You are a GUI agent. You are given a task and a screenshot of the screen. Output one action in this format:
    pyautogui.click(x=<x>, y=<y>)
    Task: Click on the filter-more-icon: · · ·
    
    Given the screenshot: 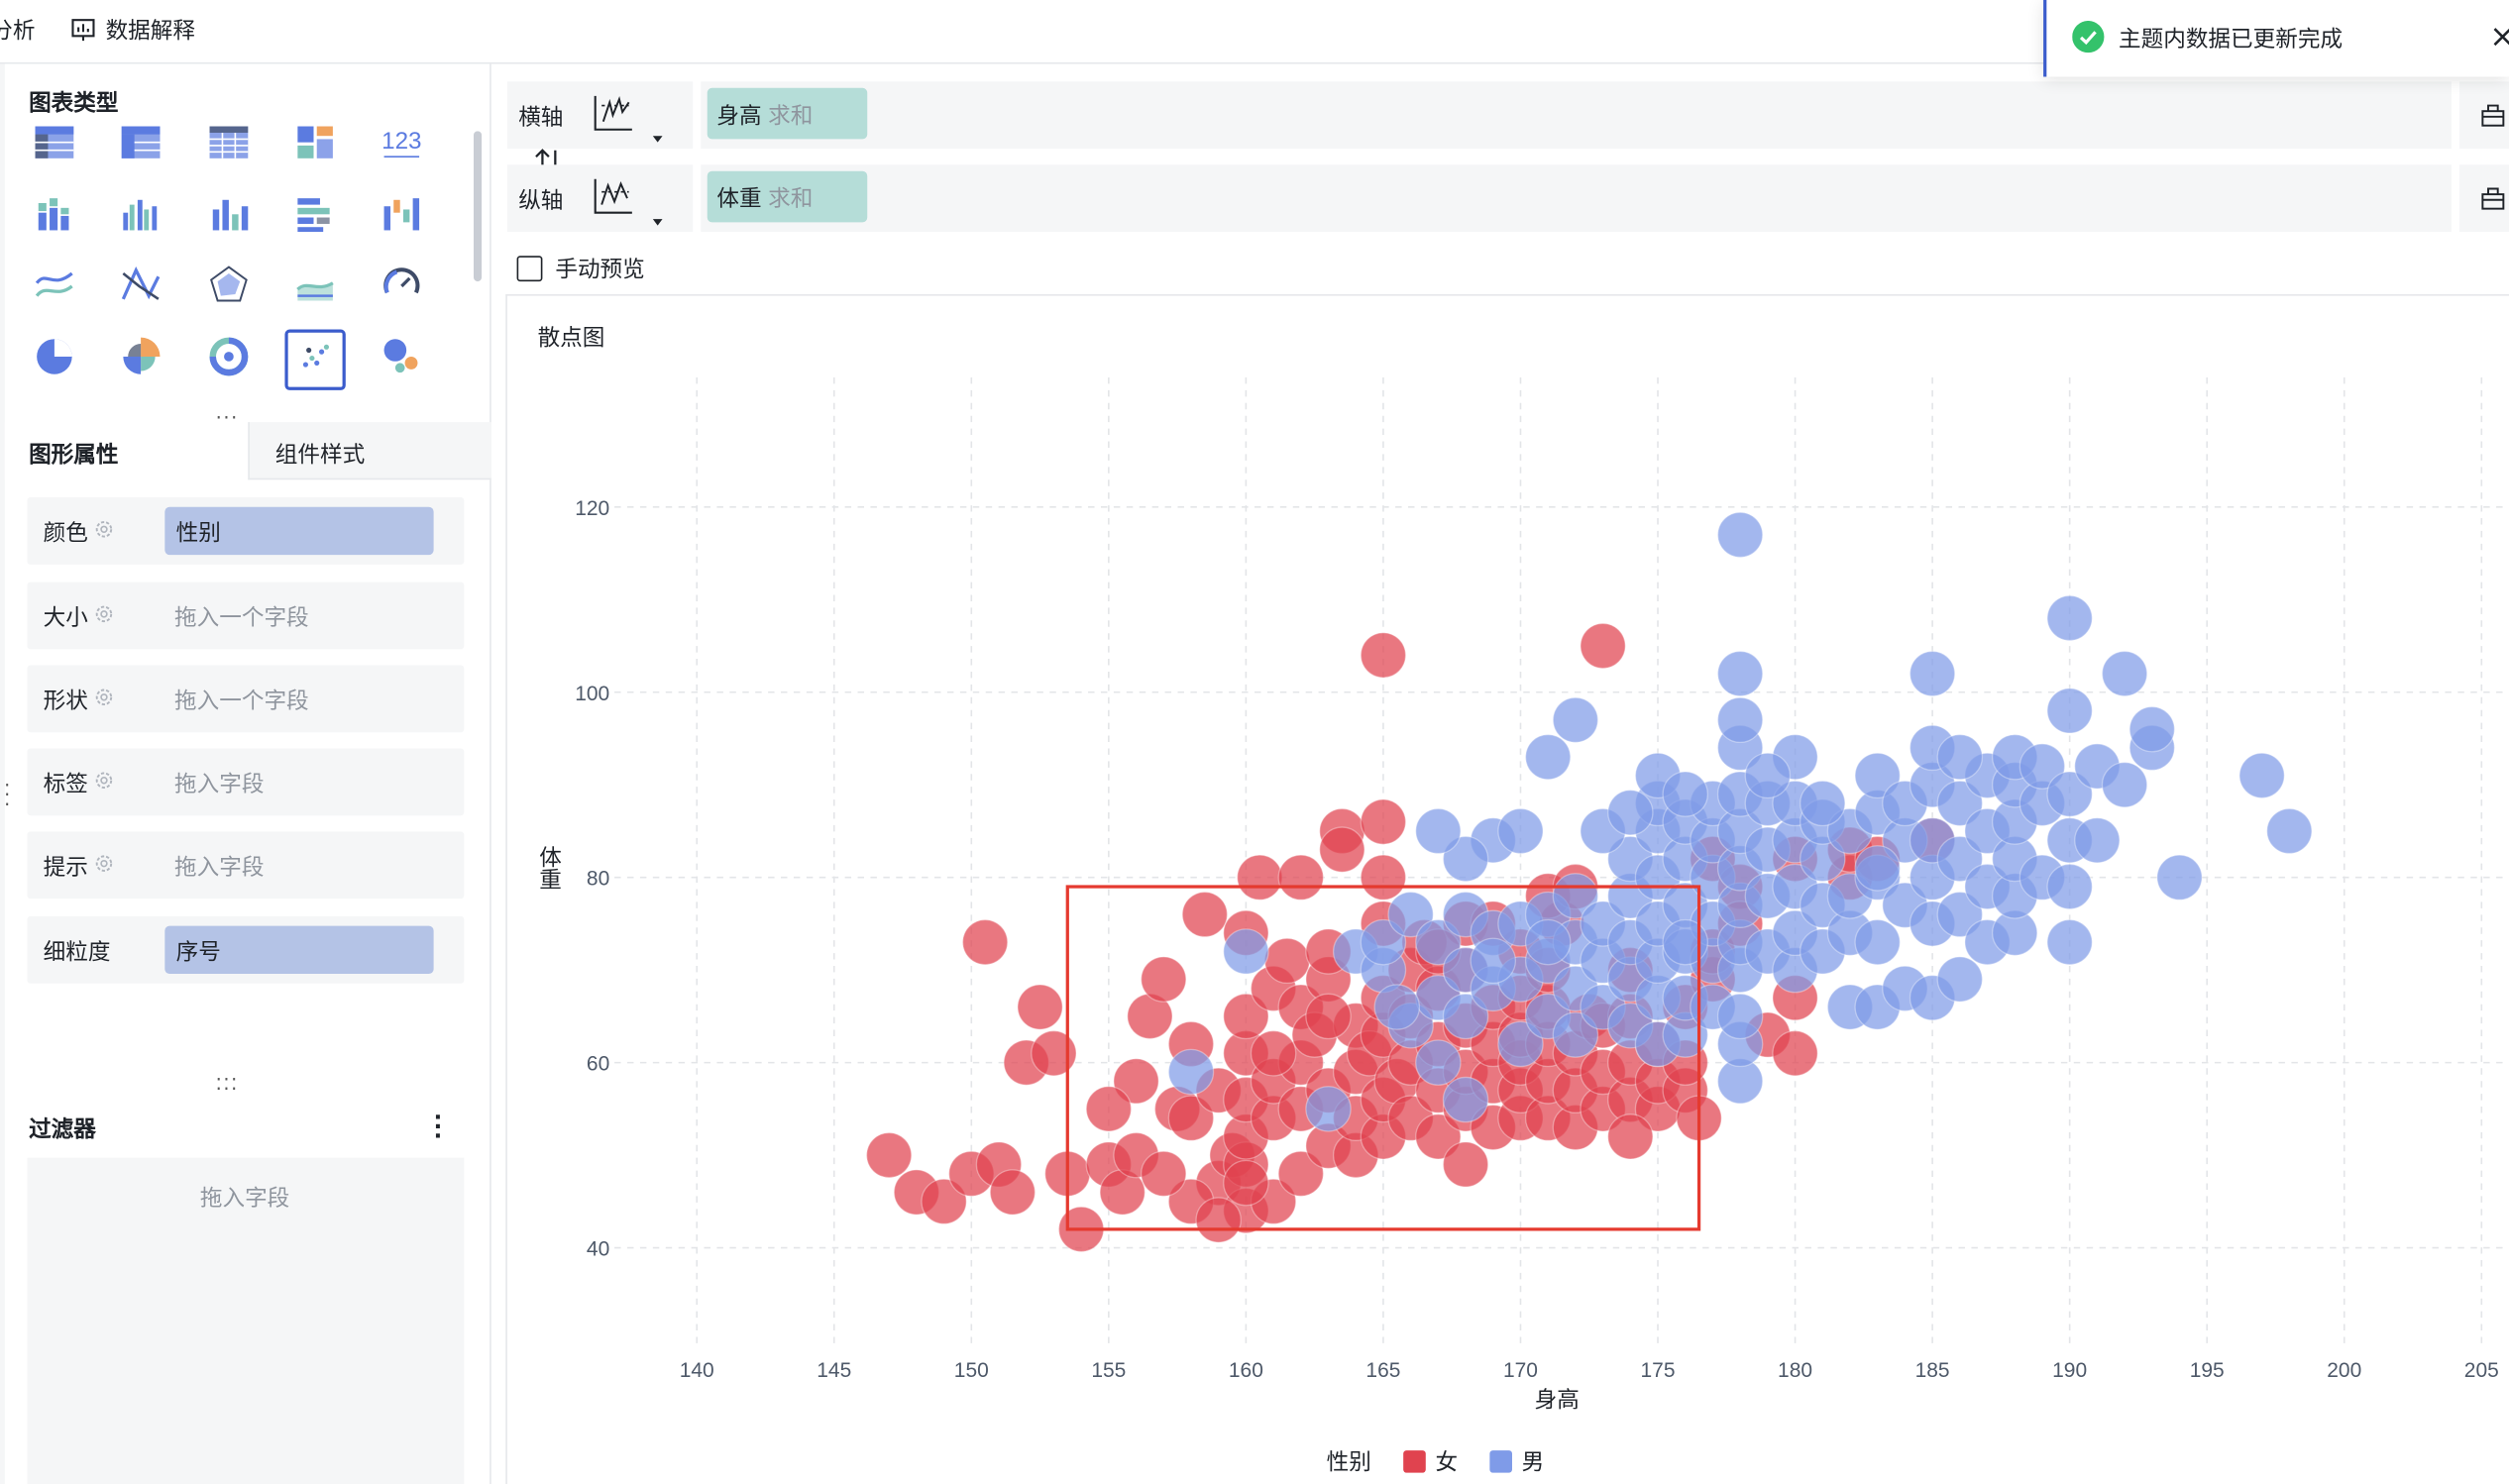 What is the action you would take?
    pyautogui.click(x=438, y=1128)
    